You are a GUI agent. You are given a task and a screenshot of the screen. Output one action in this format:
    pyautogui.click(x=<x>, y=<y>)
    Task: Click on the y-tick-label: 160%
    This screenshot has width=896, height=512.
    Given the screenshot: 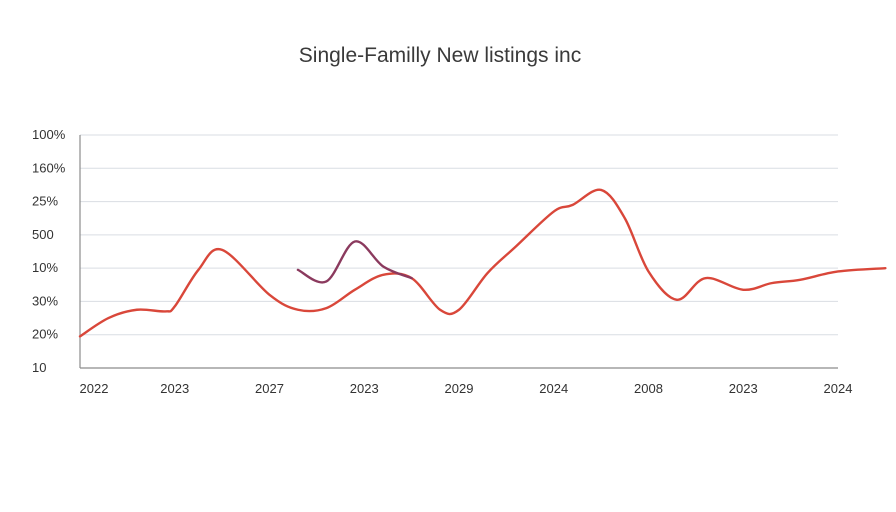 What is the action you would take?
    pyautogui.click(x=49, y=167)
    